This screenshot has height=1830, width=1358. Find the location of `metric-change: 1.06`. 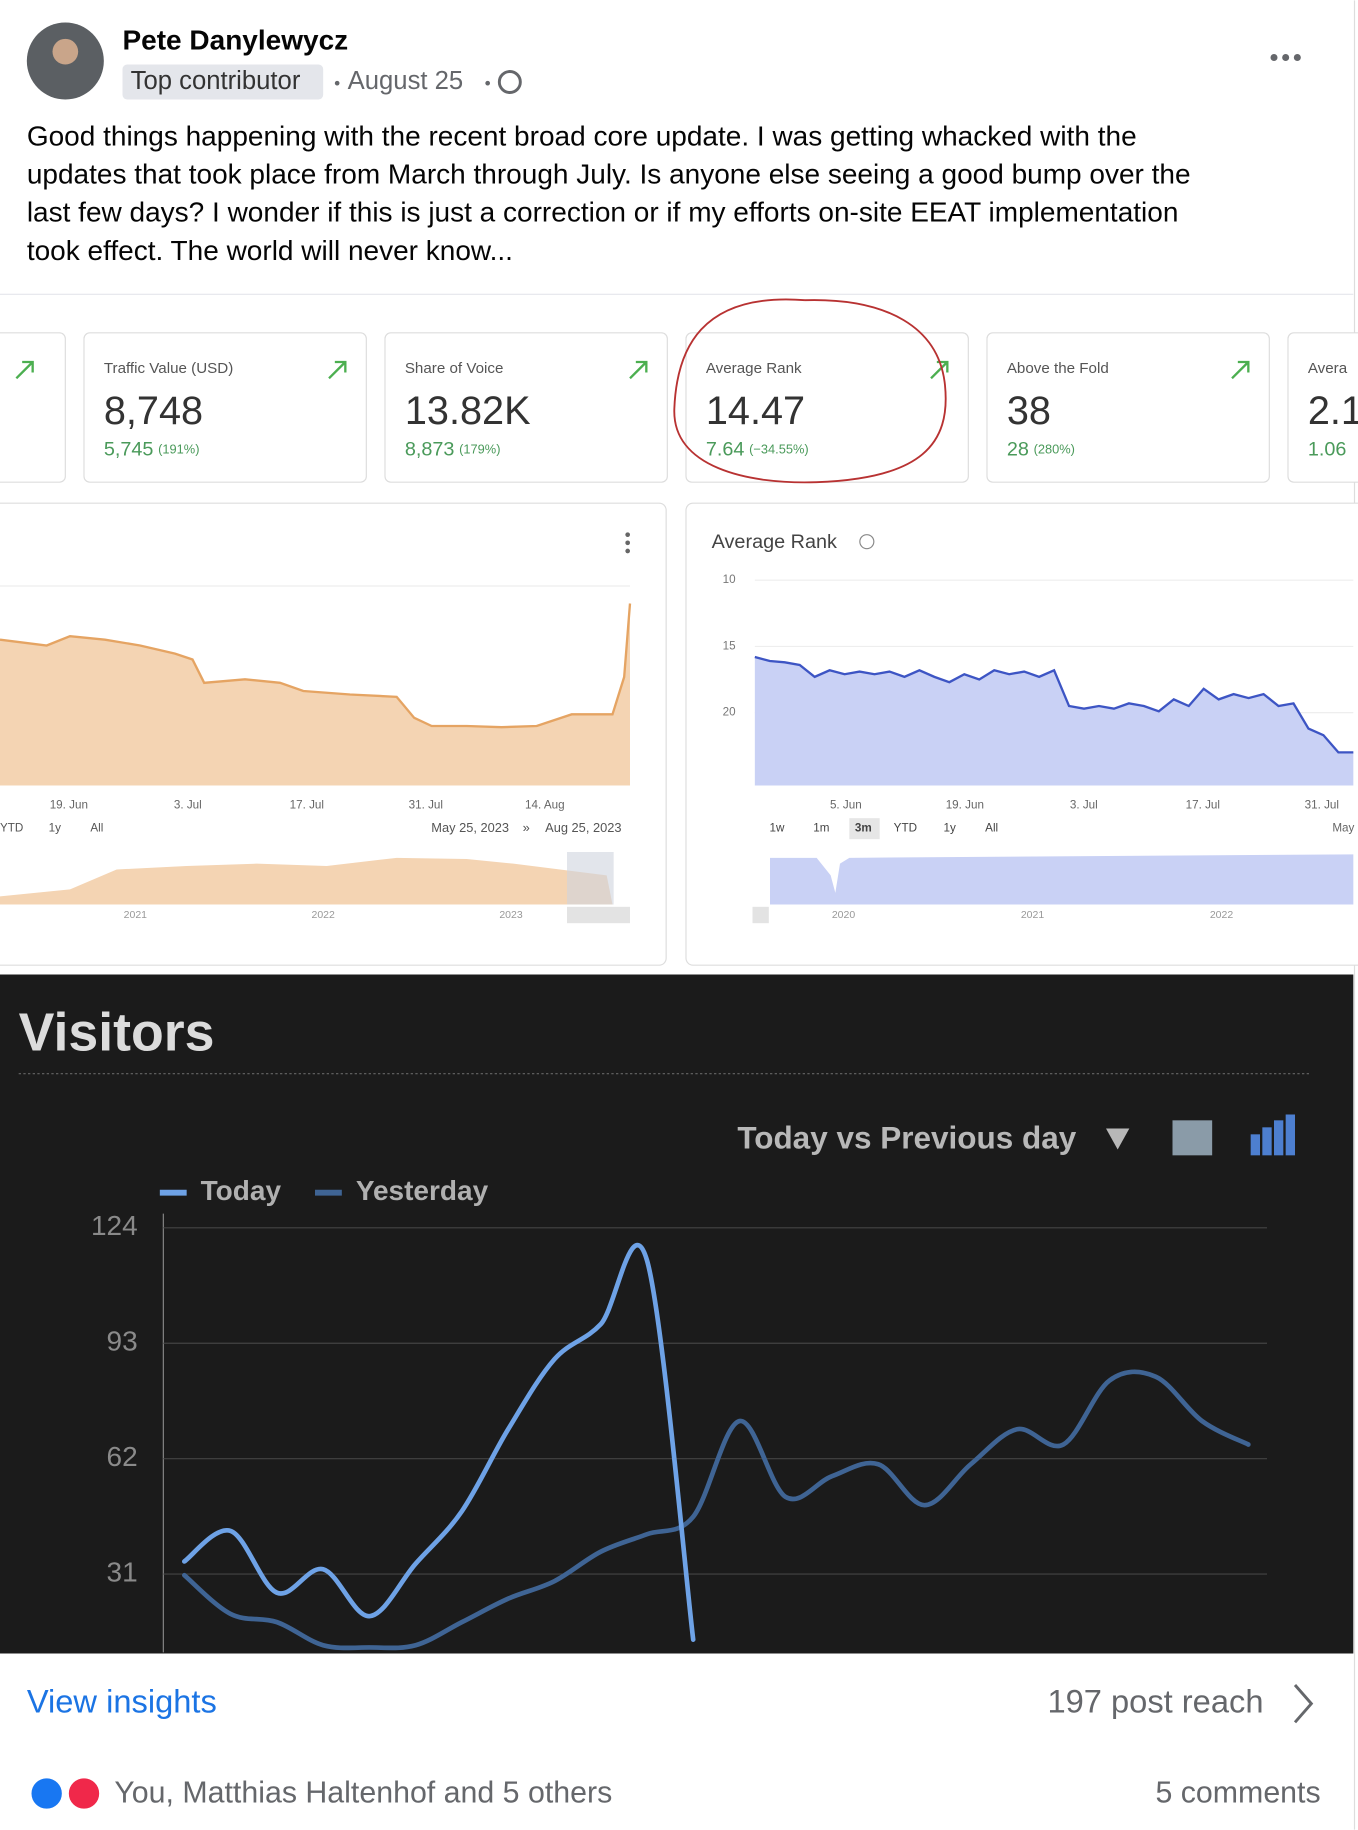

metric-change: 1.06 is located at coordinates (1327, 450).